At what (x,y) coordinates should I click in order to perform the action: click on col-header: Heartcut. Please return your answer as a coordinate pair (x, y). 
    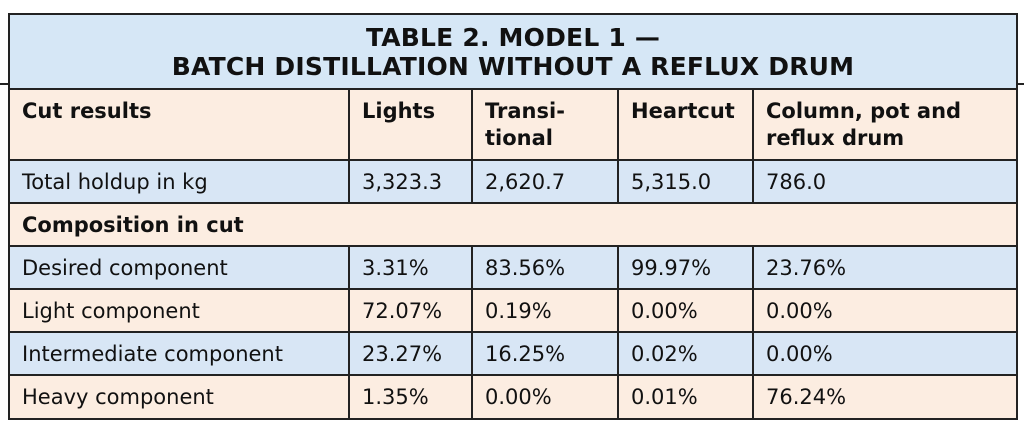
    Looking at the image, I should click on (685, 125).